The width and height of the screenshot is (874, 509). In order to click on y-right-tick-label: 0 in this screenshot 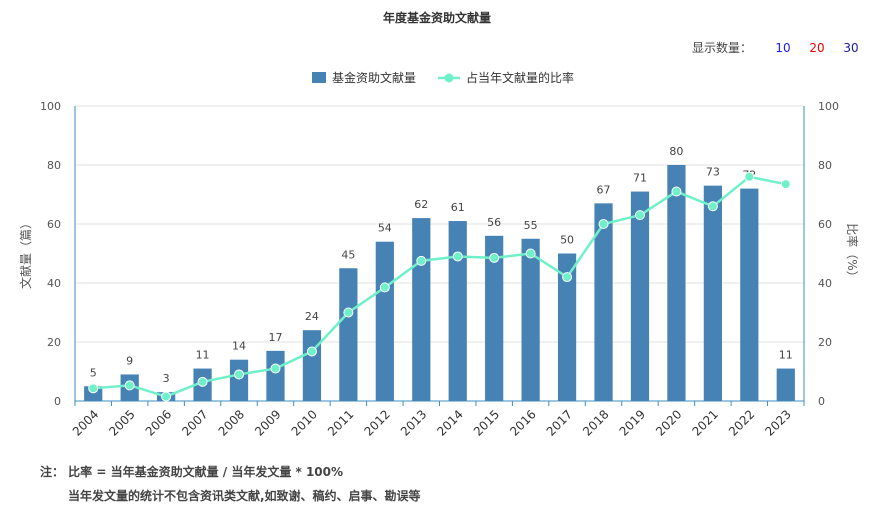, I will do `click(821, 401)`.